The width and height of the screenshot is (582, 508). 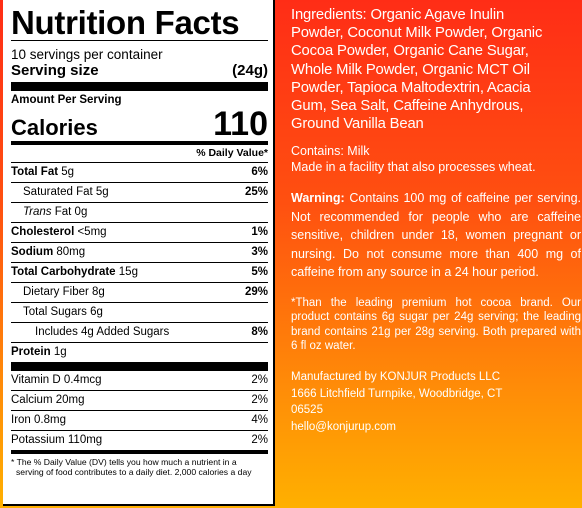 I want to click on vitamin-dv: 4%, so click(x=259, y=420).